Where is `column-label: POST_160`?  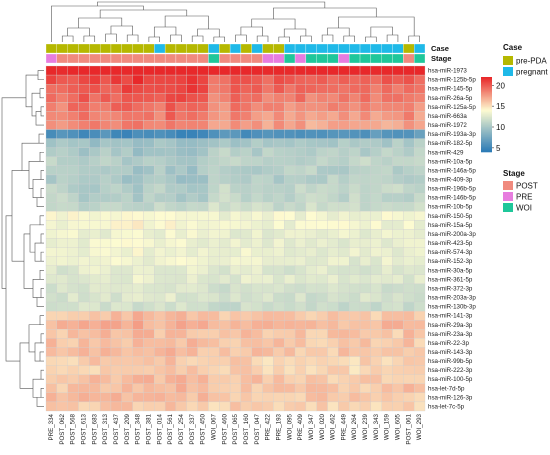 column-label: POST_160 is located at coordinates (246, 428).